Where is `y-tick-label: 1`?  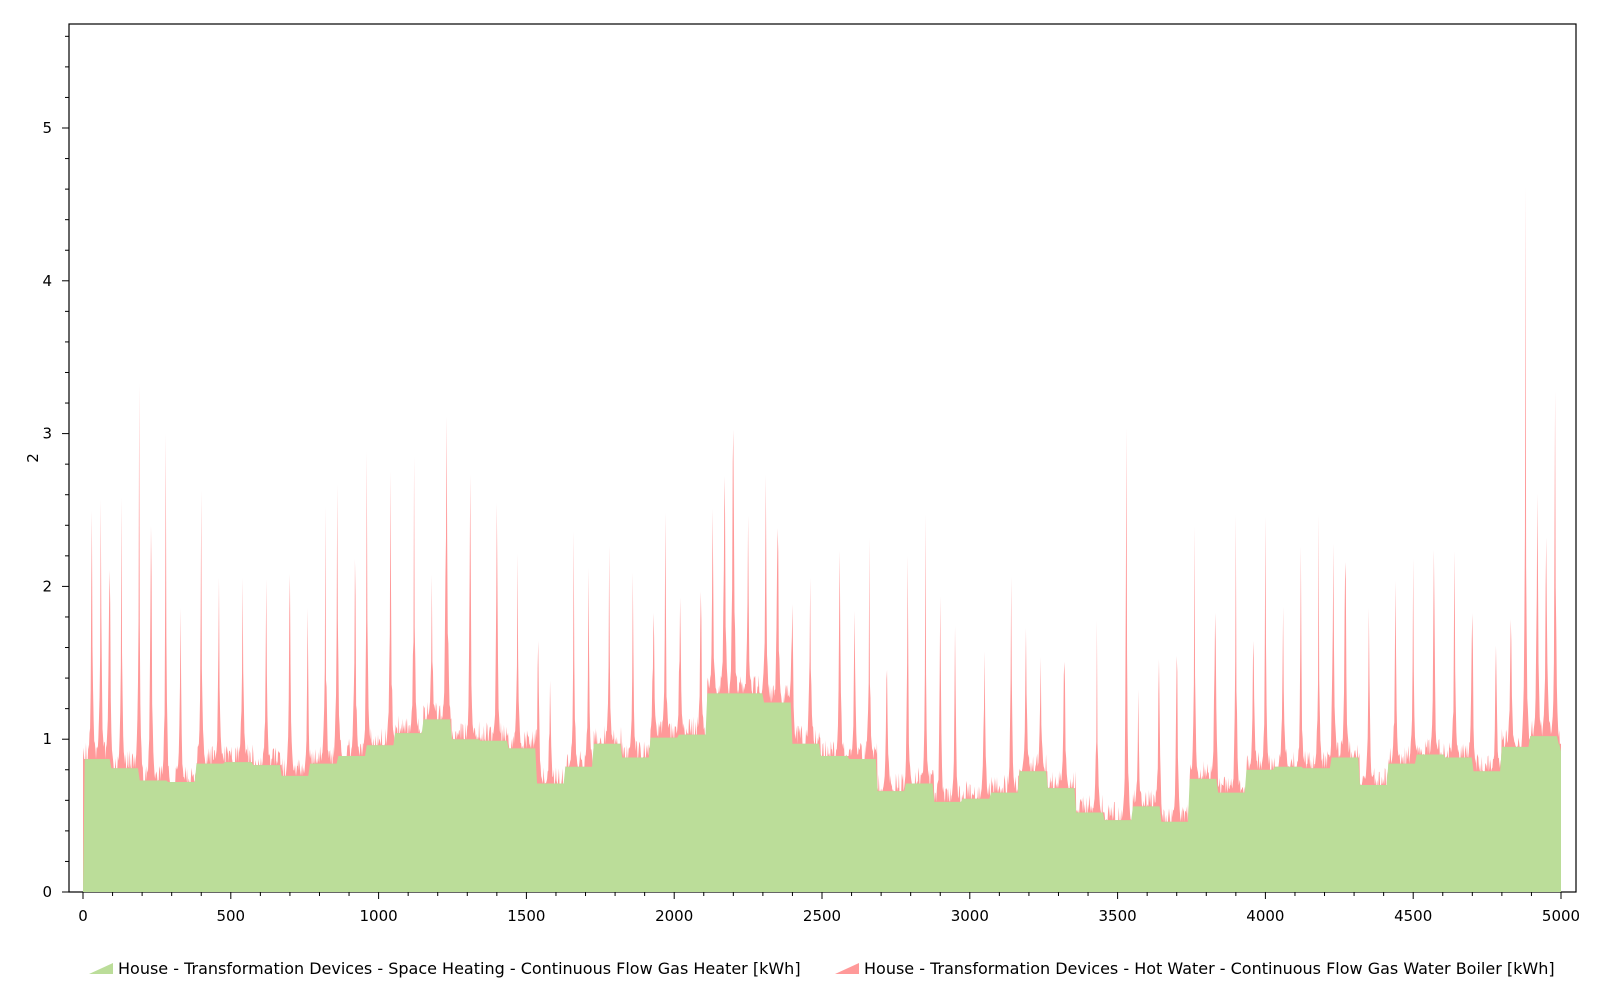 y-tick-label: 1 is located at coordinates (47, 739).